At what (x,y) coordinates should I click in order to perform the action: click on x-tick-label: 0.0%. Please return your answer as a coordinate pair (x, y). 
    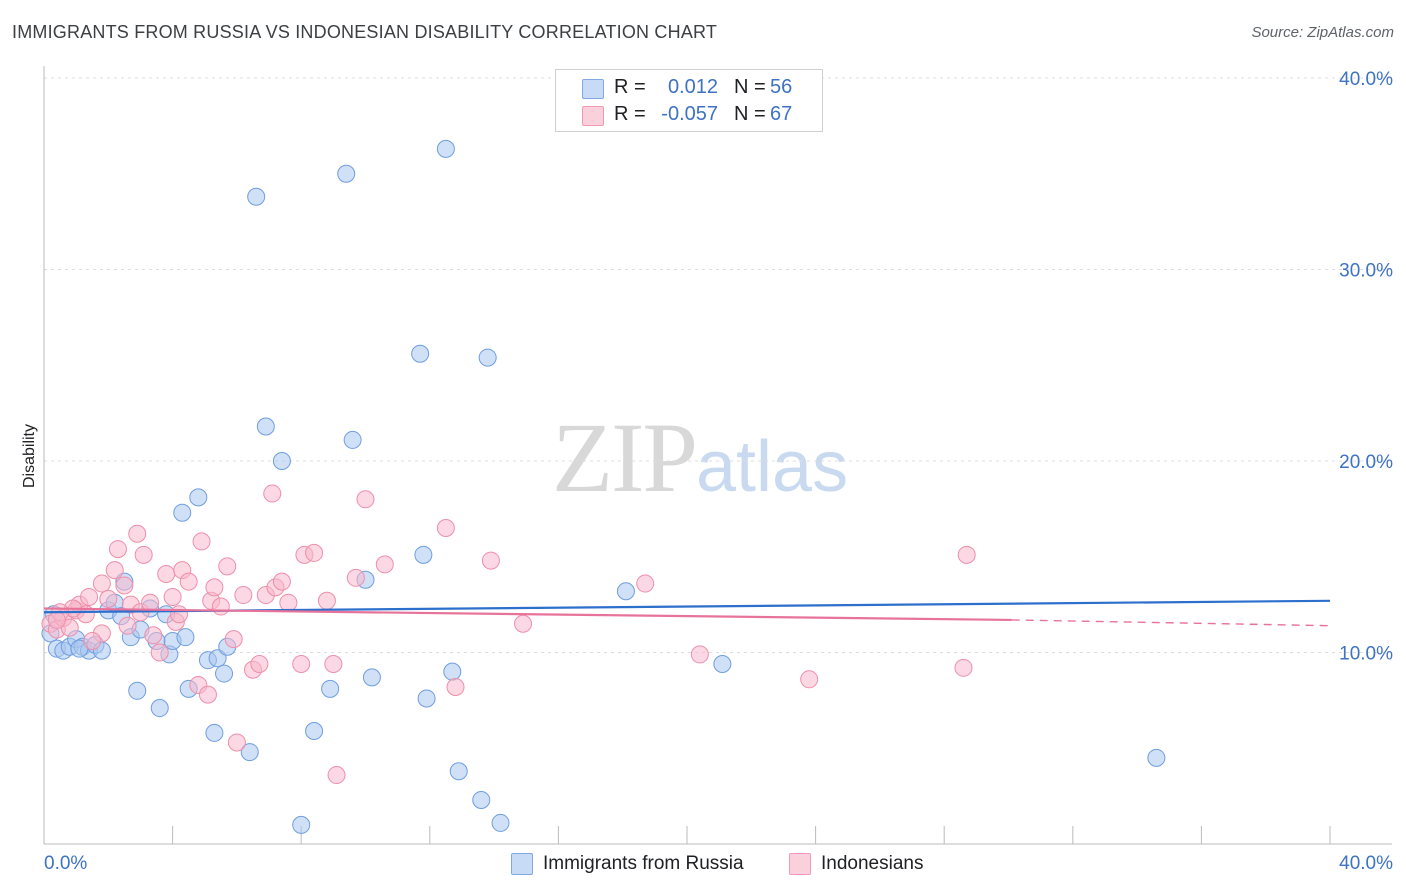
    Looking at the image, I should click on (65, 863).